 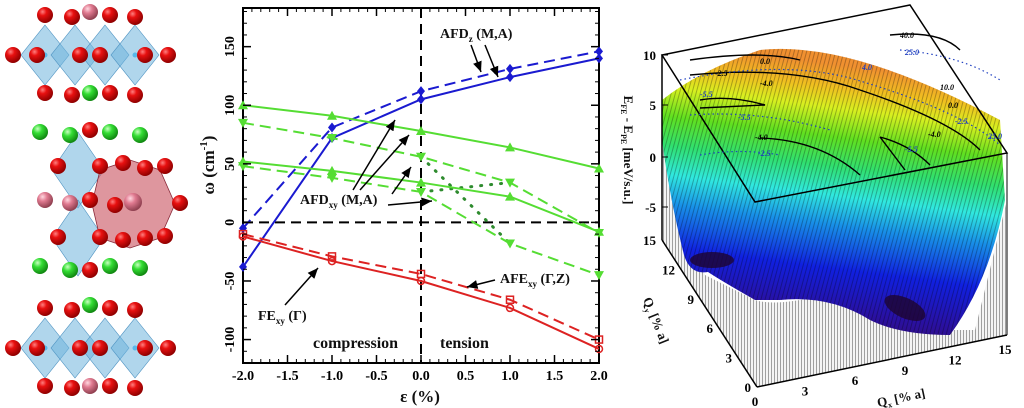 What do you see at coordinates (466, 376) in the screenshot?
I see `x-tick-label: 0.5` at bounding box center [466, 376].